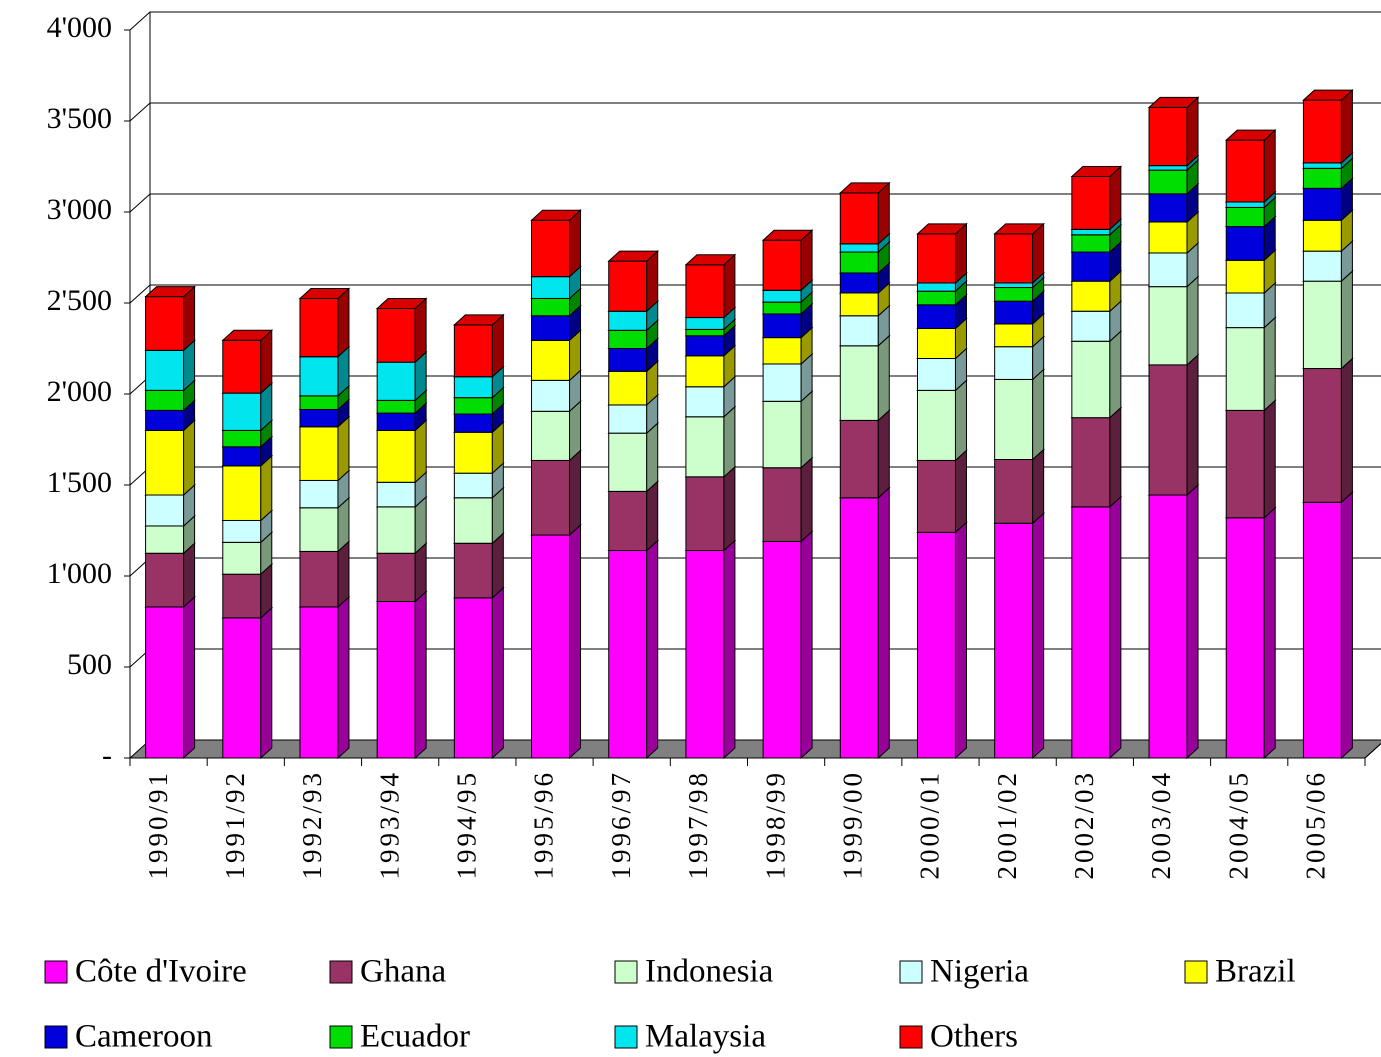  What do you see at coordinates (755, 294) in the screenshot?
I see `grid-line` at bounding box center [755, 294].